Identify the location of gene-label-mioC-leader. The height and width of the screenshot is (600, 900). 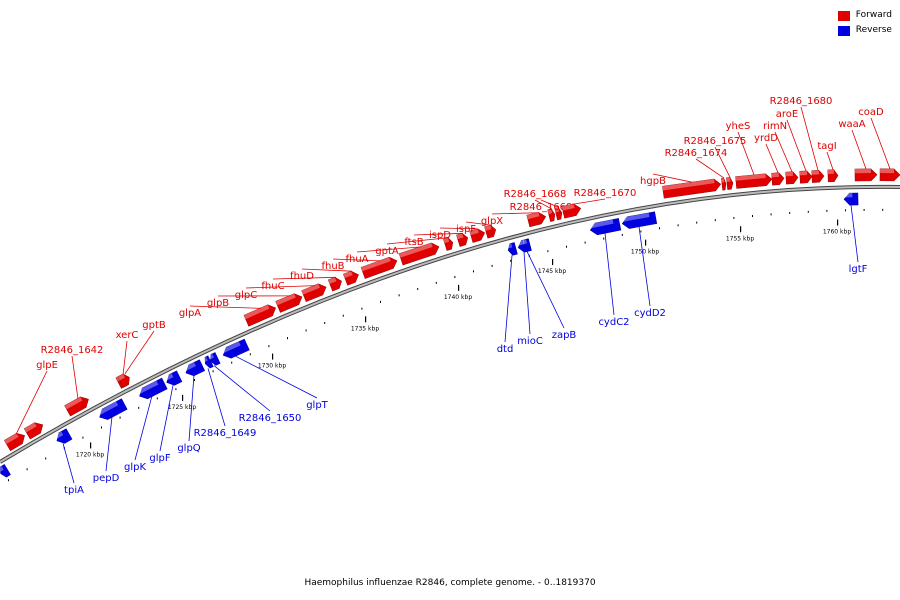
(527, 293).